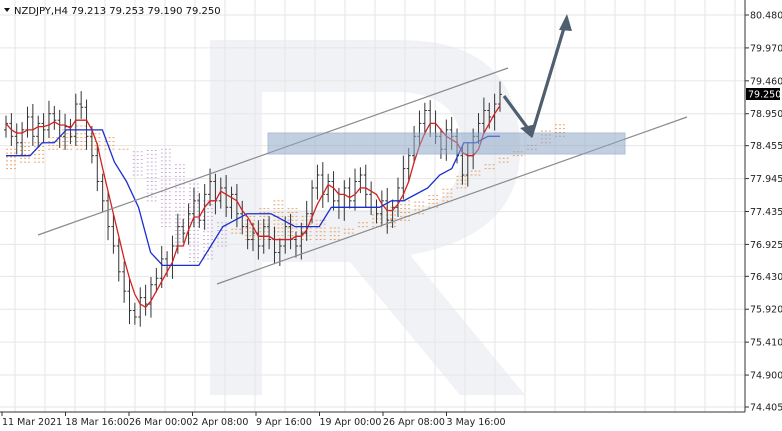 The image size is (782, 431). What do you see at coordinates (351, 422) in the screenshot?
I see `x-tick-label: 19 Apr 00:00` at bounding box center [351, 422].